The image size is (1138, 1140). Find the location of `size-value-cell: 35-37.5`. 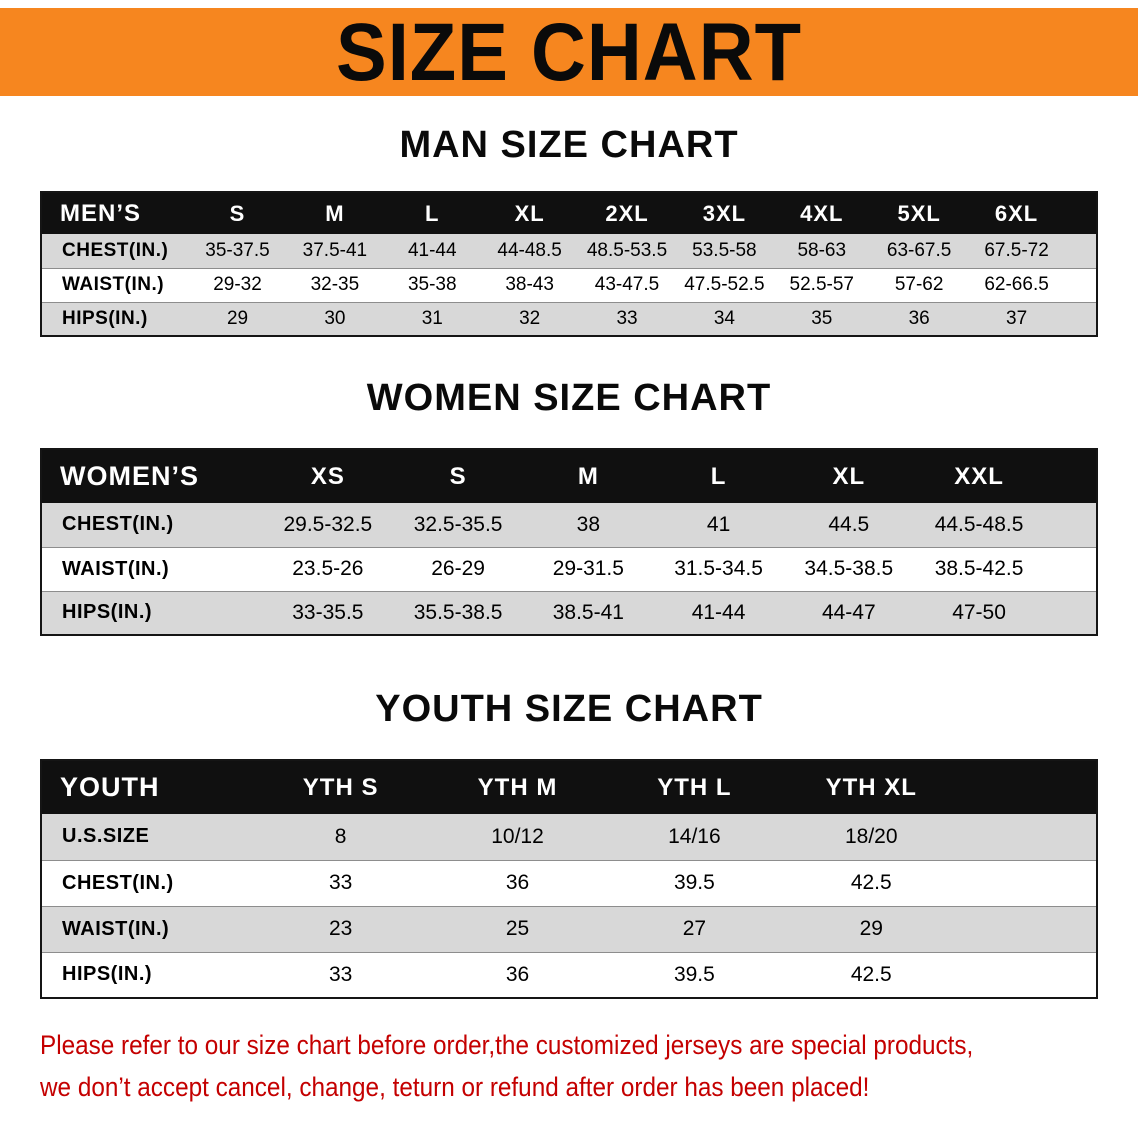

size-value-cell: 35-37.5 is located at coordinates (237, 250).